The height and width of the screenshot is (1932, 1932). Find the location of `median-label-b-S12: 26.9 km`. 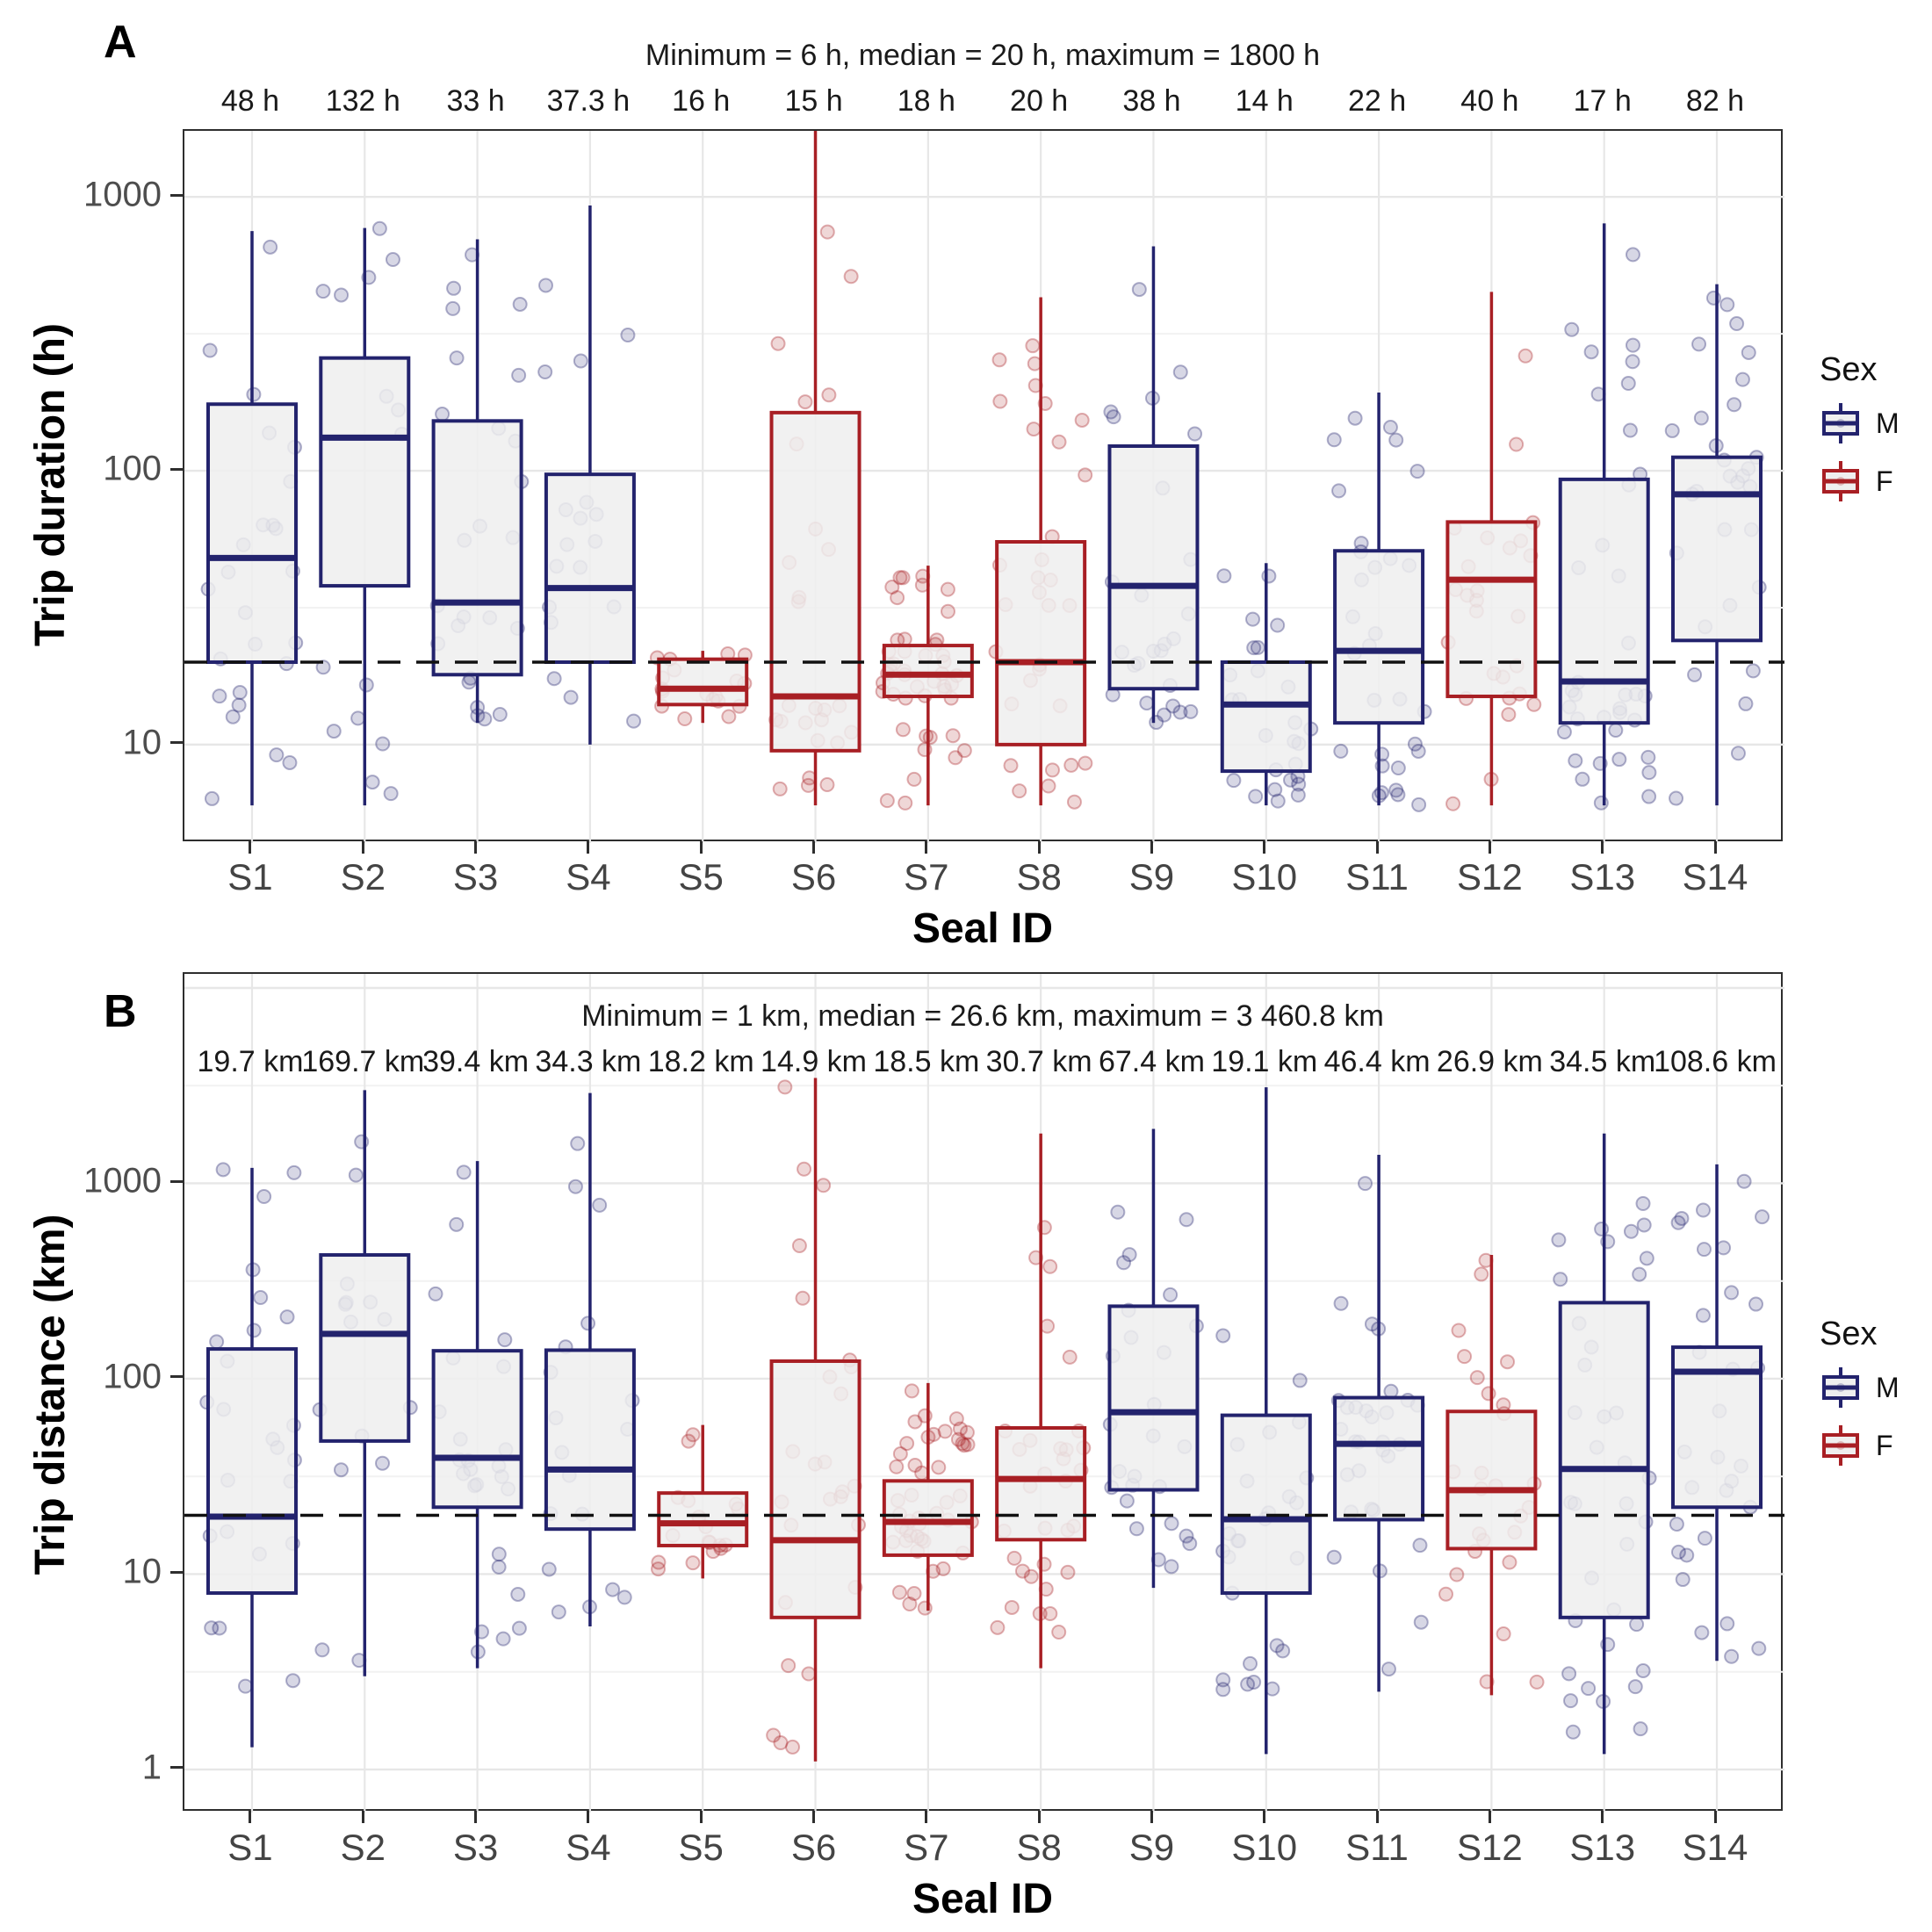

median-label-b-S12: 26.9 km is located at coordinates (1489, 1061).